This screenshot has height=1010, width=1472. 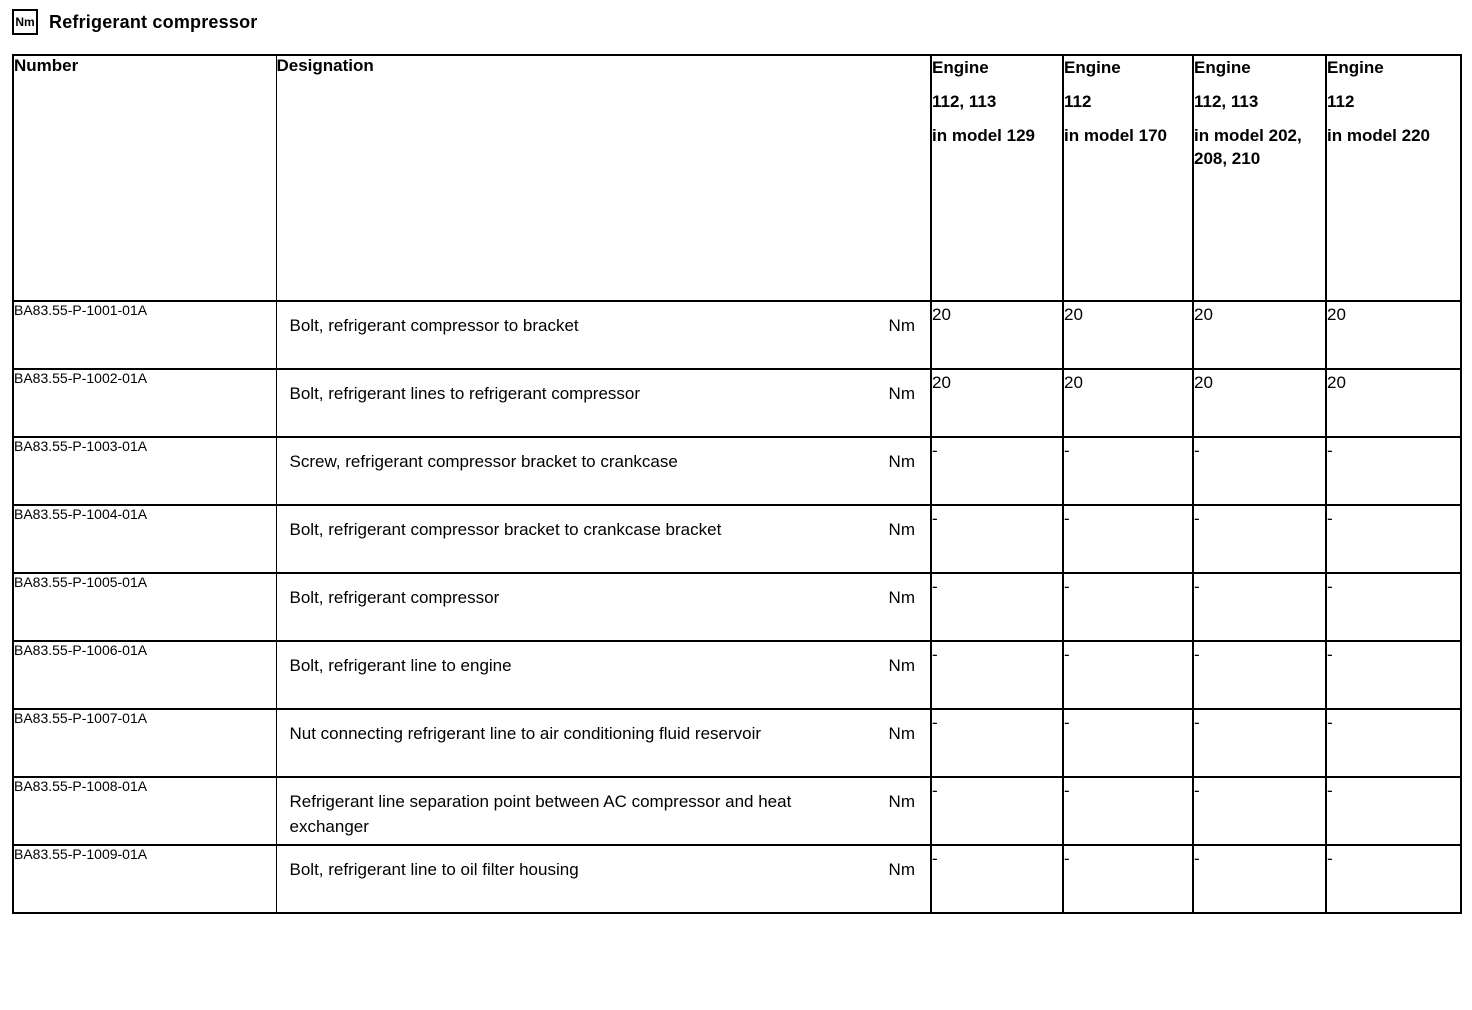 What do you see at coordinates (144, 403) in the screenshot?
I see `part-number-cell: BA83.55-P-1002-01A` at bounding box center [144, 403].